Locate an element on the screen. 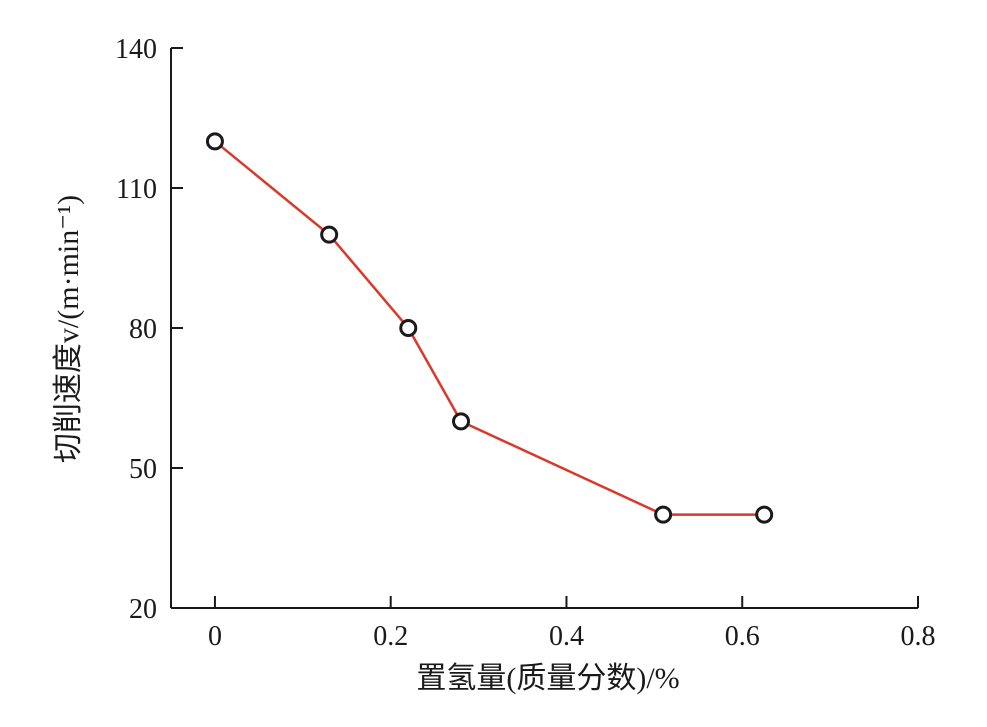 The height and width of the screenshot is (727, 987). y-tick-label: 20 is located at coordinates (143, 609).